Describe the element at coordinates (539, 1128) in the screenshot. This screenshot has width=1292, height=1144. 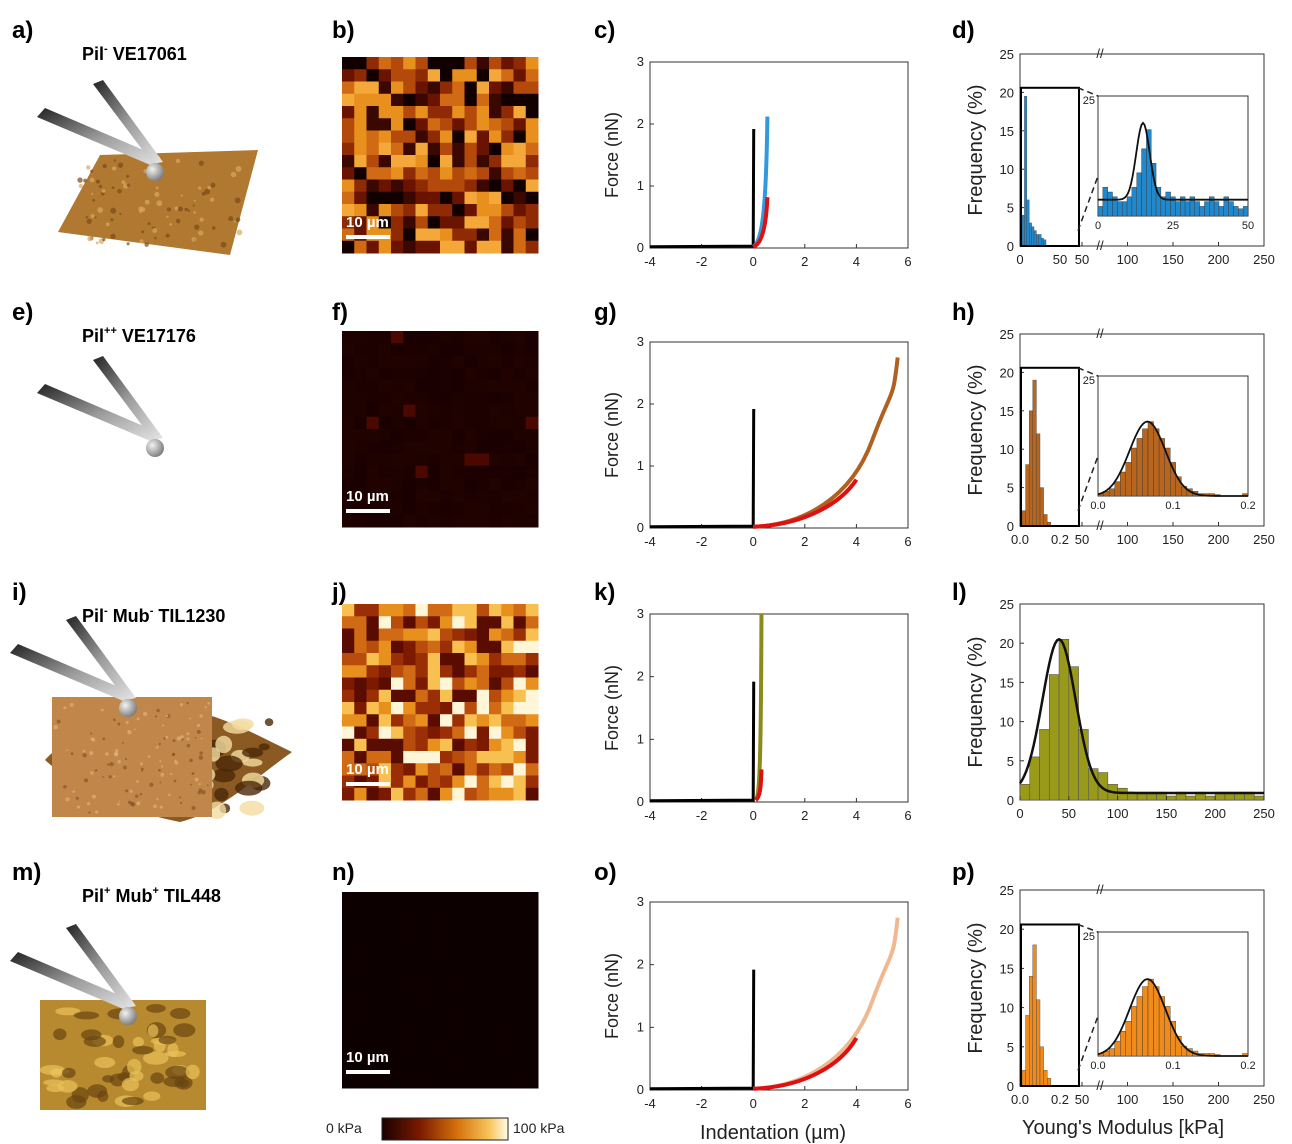
I see `colorbar-max-label: 100 kPa` at that location.